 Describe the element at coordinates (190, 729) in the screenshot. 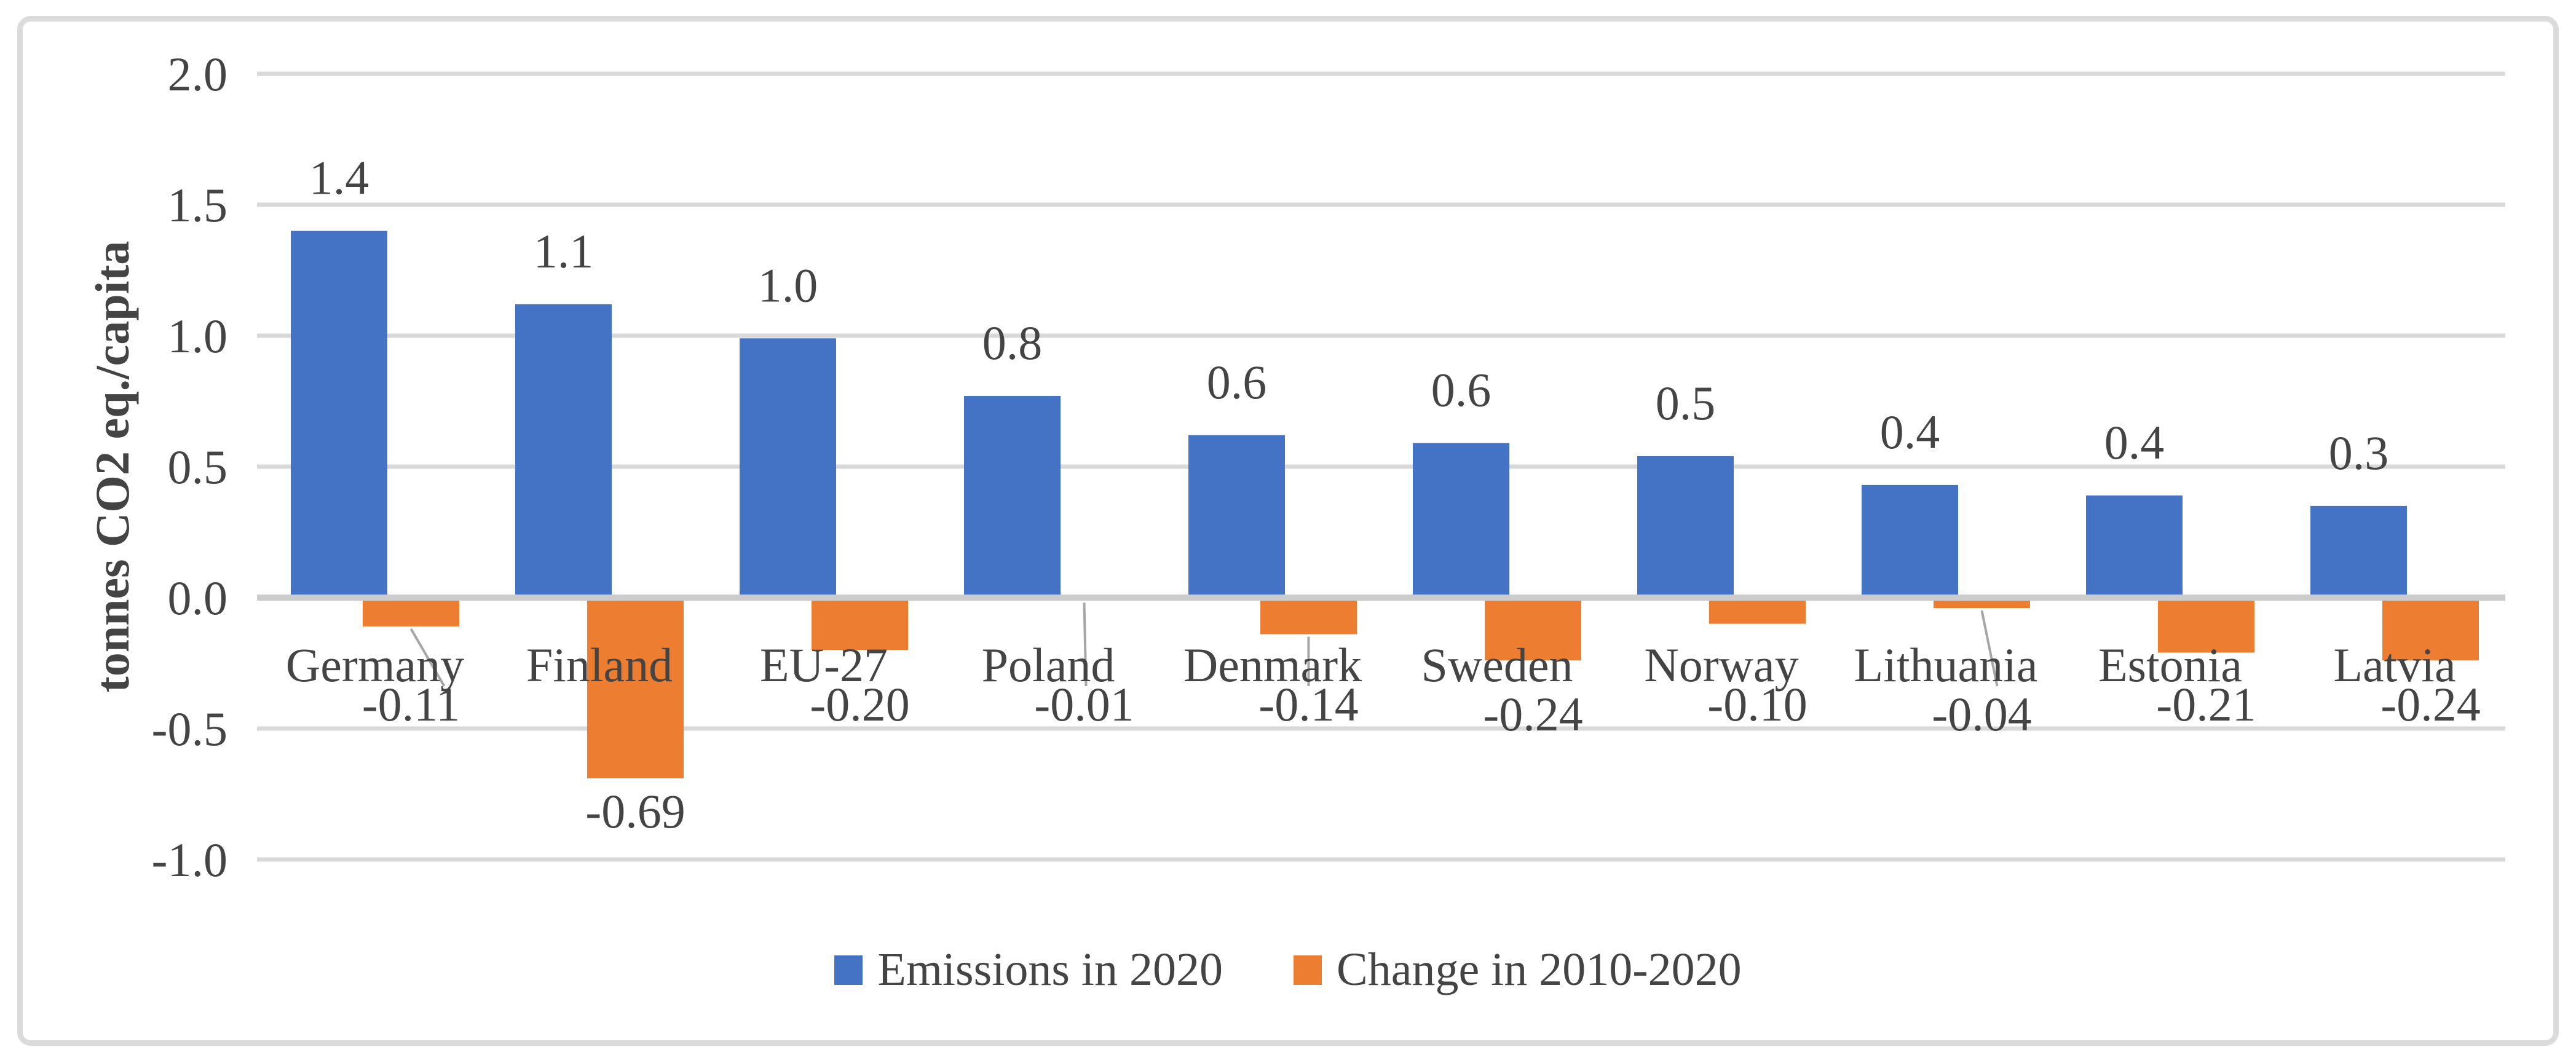

I see `y-tick-label: -0.5` at that location.